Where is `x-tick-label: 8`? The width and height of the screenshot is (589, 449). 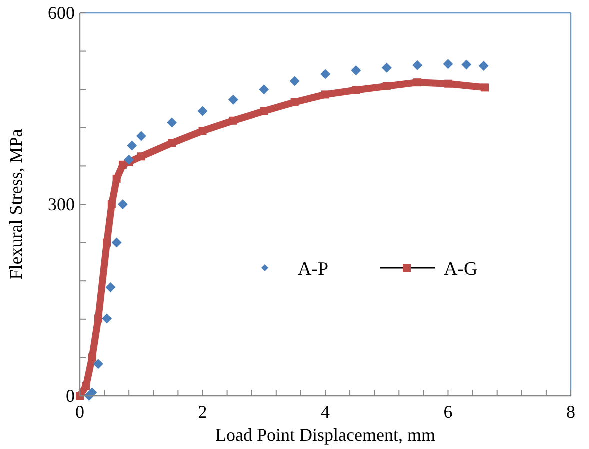 x-tick-label: 8 is located at coordinates (571, 412).